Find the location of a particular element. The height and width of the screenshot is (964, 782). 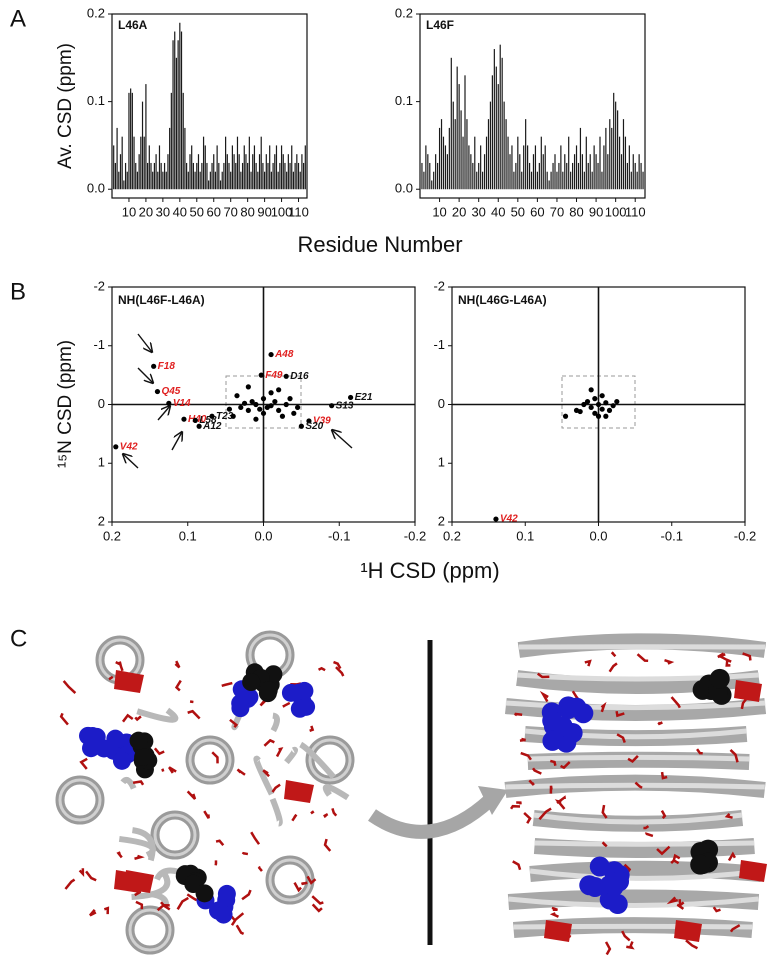

point-label: V14 is located at coordinates (182, 403).